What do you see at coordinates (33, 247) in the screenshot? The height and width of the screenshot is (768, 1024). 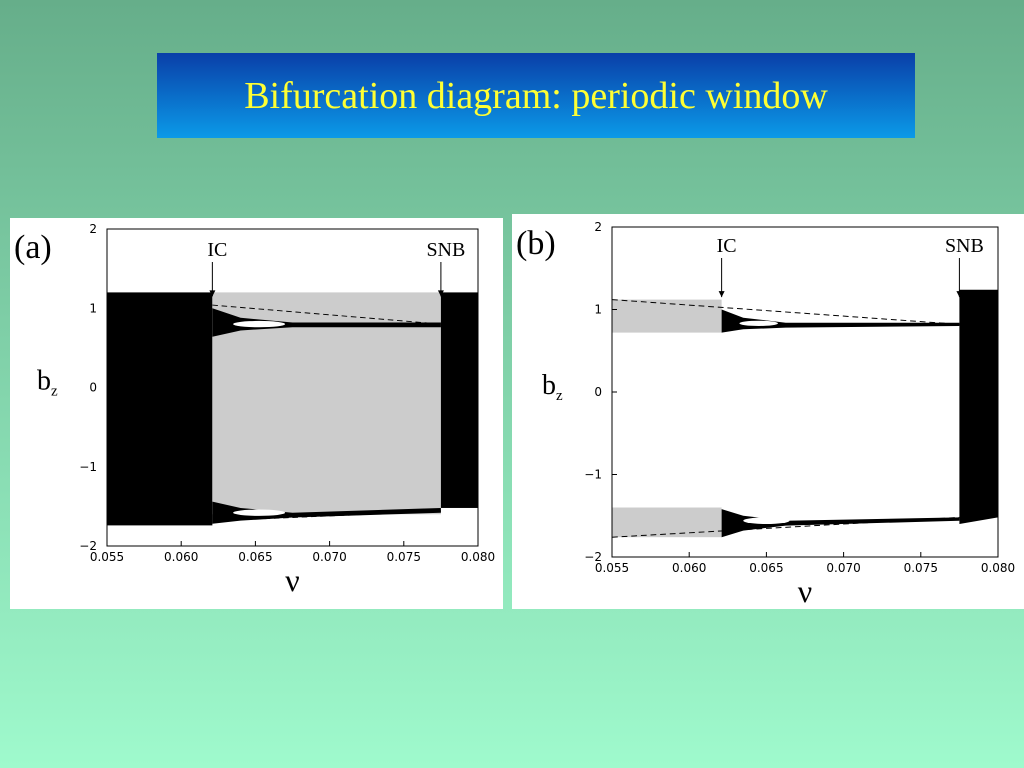 I see `panel-label: (a)` at bounding box center [33, 247].